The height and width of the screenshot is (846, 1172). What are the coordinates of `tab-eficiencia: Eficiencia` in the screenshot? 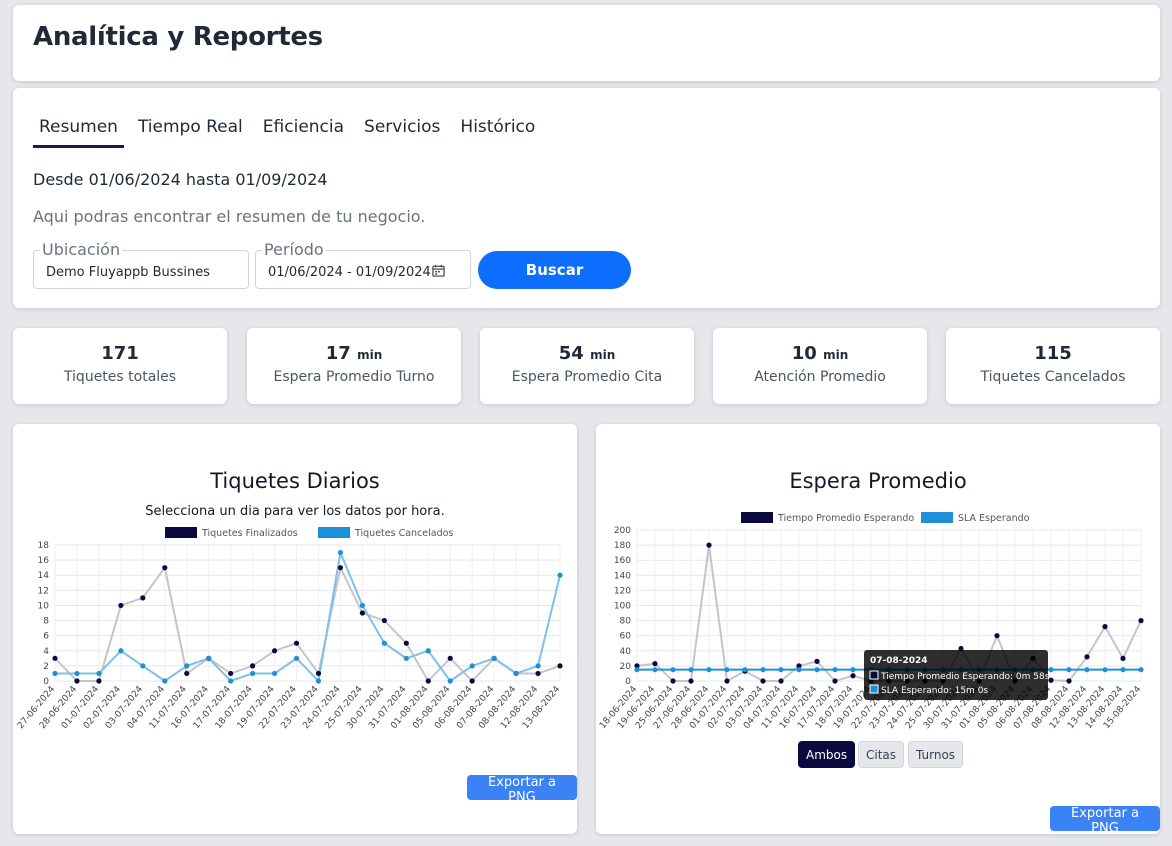 It's located at (303, 127).